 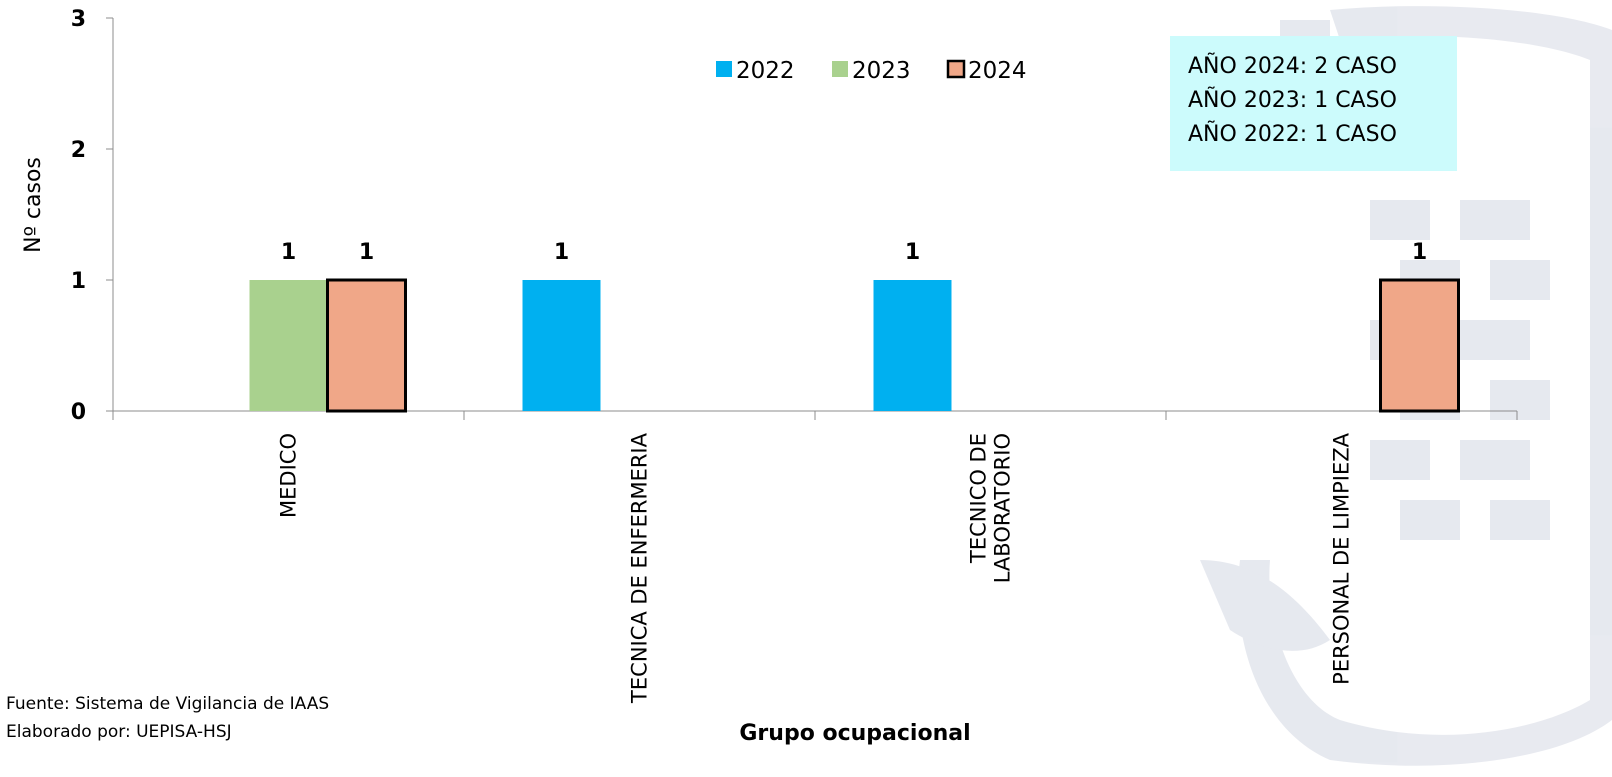 I want to click on annotation-line: AÑO 2022: 1 CASO, so click(x=1292, y=134).